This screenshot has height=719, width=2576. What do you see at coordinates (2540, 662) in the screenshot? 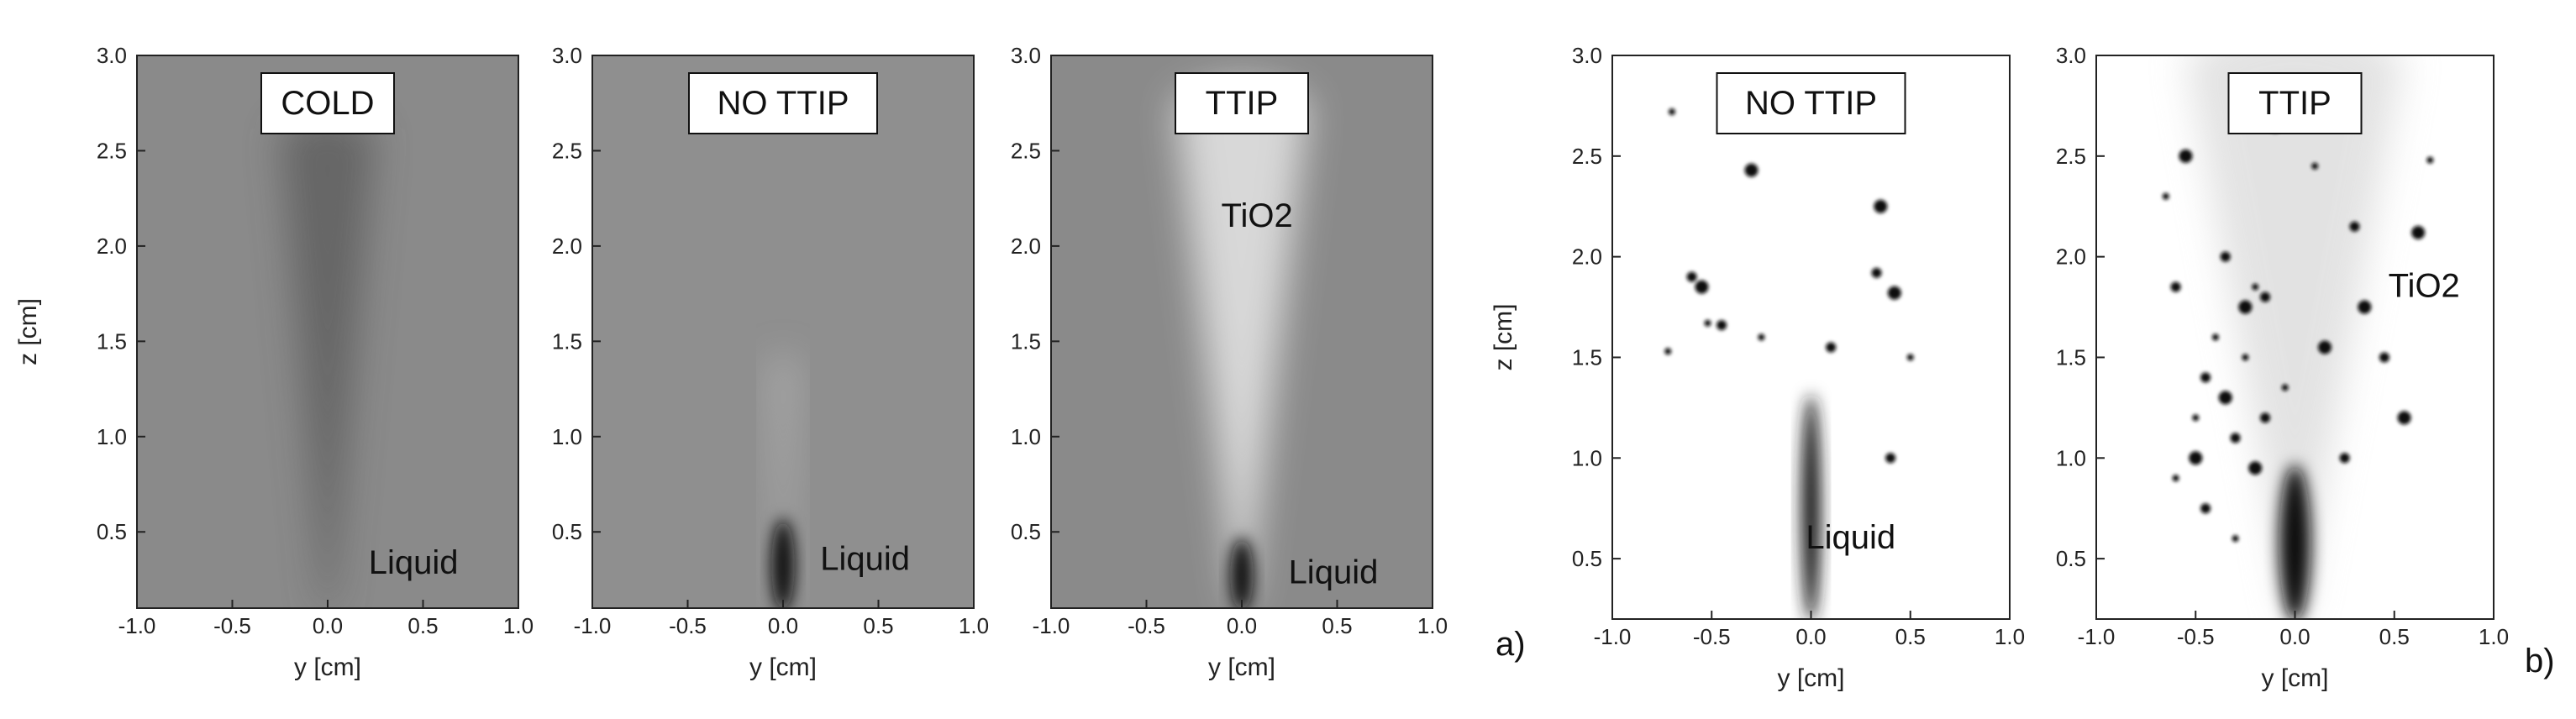
I see `group-label-b: b)` at bounding box center [2540, 662].